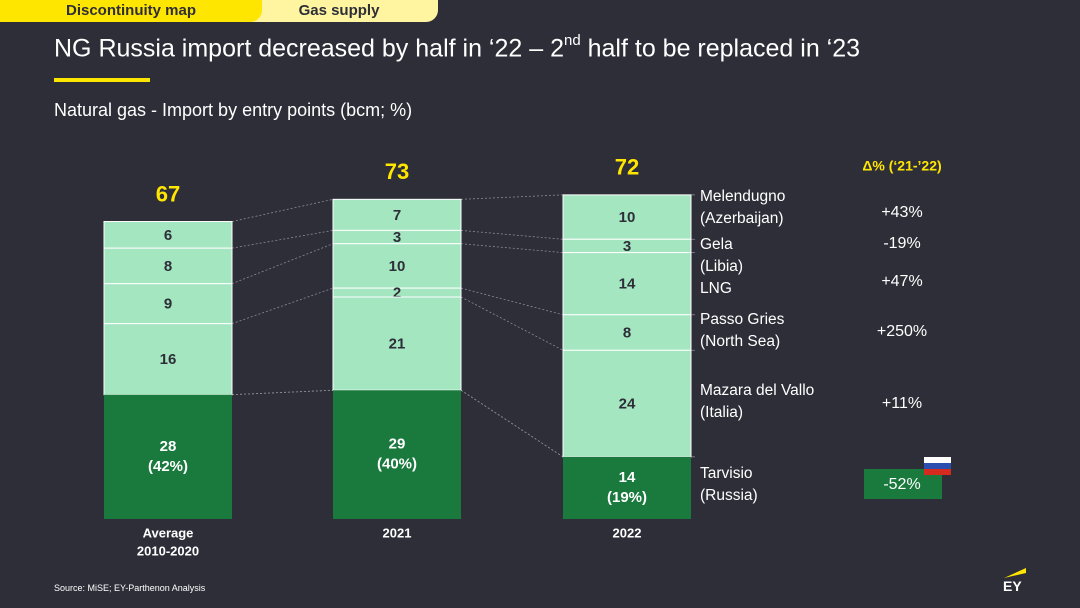  Describe the element at coordinates (168, 304) in the screenshot. I see `data-label: 9` at that location.